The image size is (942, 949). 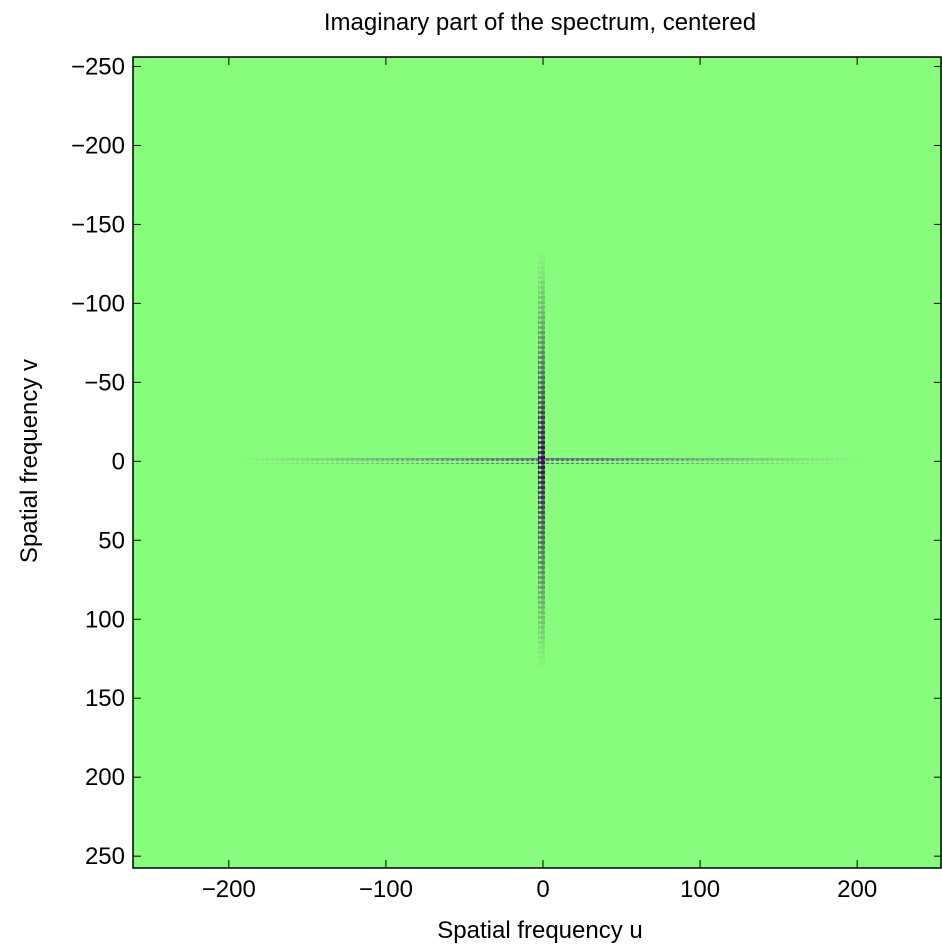 What do you see at coordinates (98, 66) in the screenshot?
I see `y-tick-label: −250` at bounding box center [98, 66].